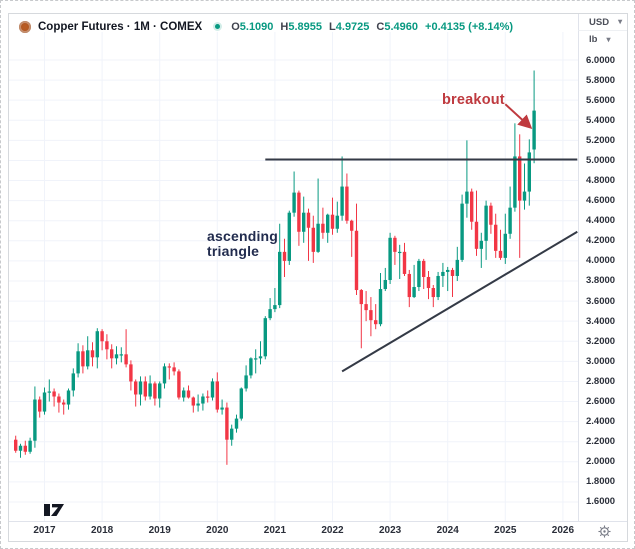 Image resolution: width=635 pixels, height=549 pixels. I want to click on year-tick-label: 2020, so click(217, 530).